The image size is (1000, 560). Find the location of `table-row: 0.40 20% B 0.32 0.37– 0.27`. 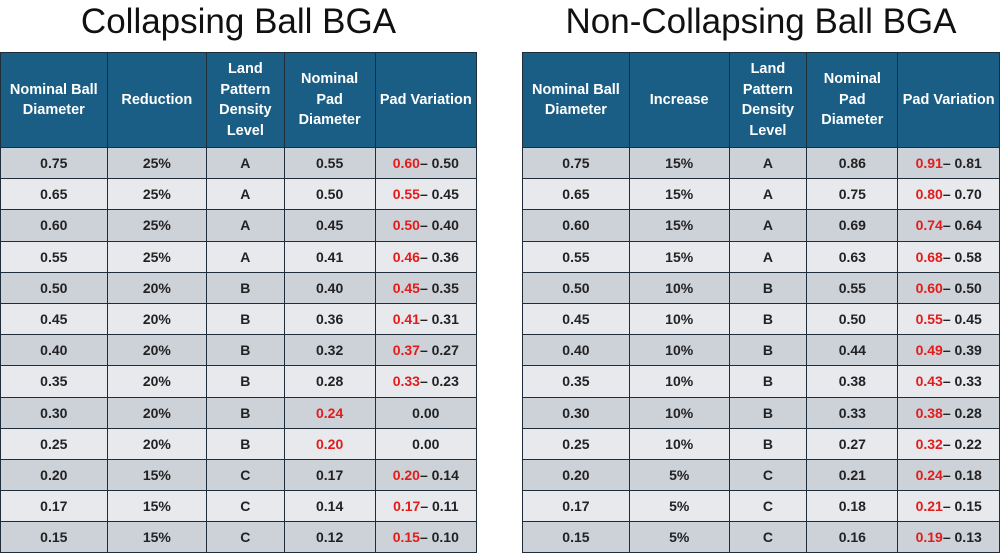

table-row: 0.40 20% B 0.32 0.37– 0.27 is located at coordinates (239, 350).